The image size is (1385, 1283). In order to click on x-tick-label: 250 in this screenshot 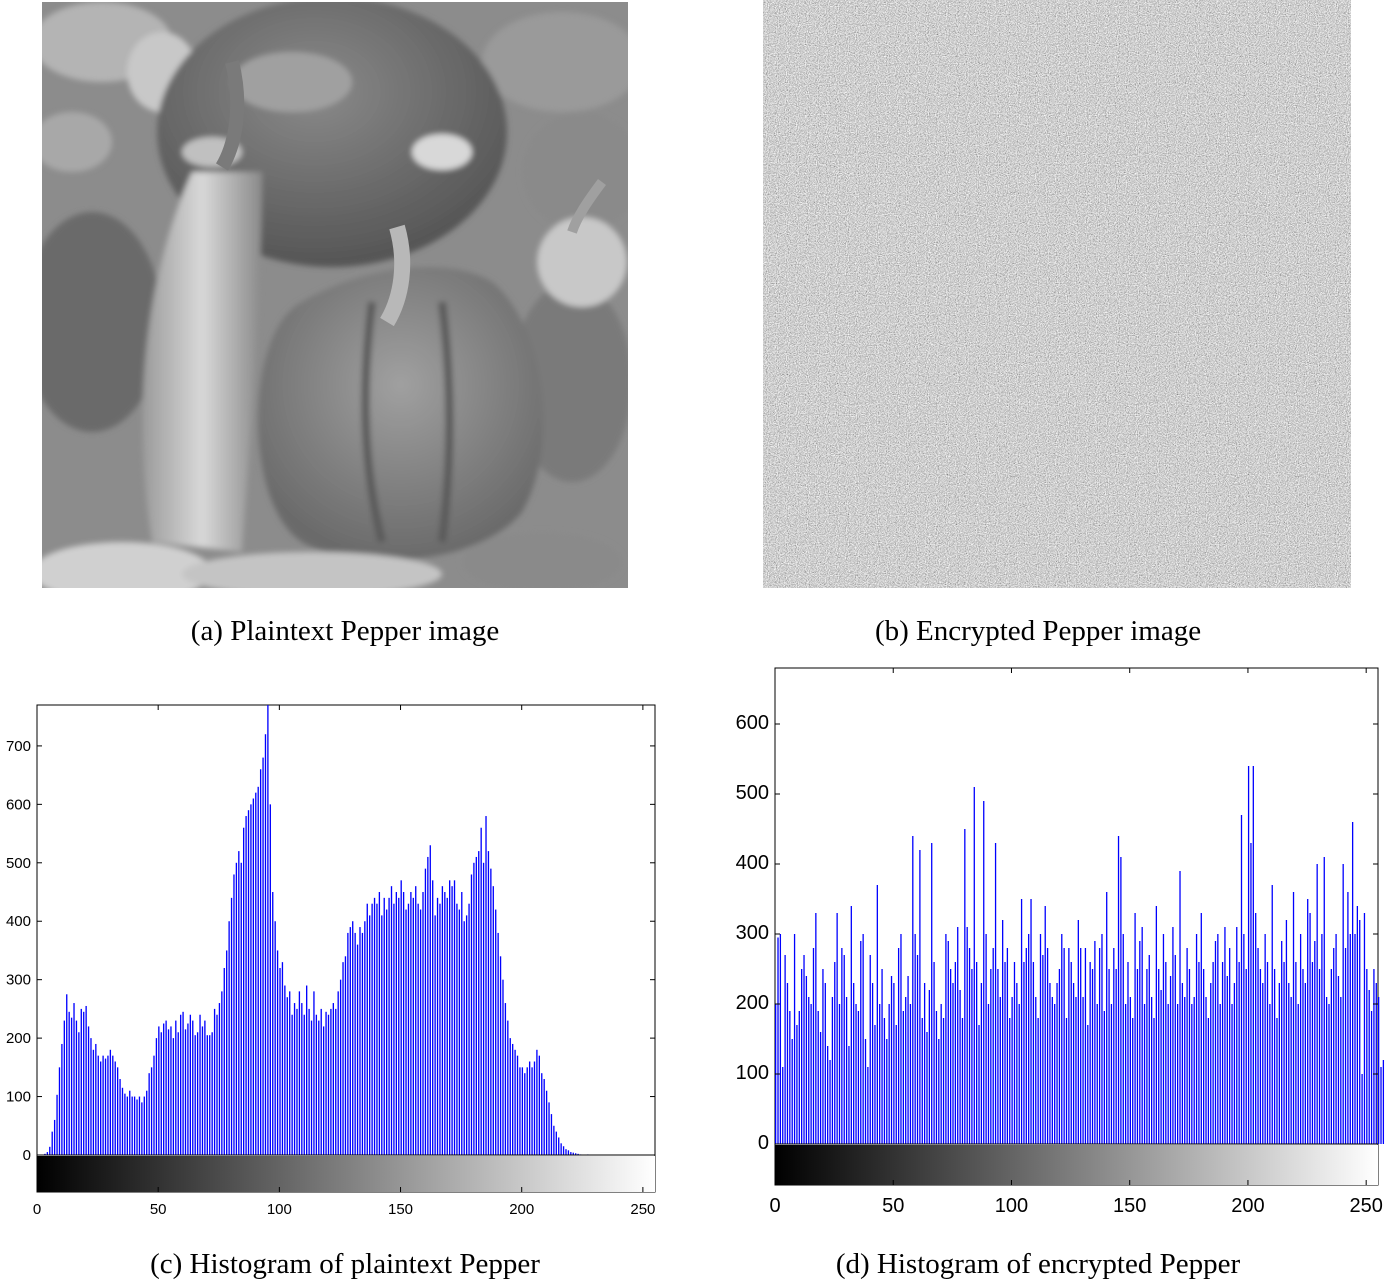, I will do `click(1365, 1206)`.